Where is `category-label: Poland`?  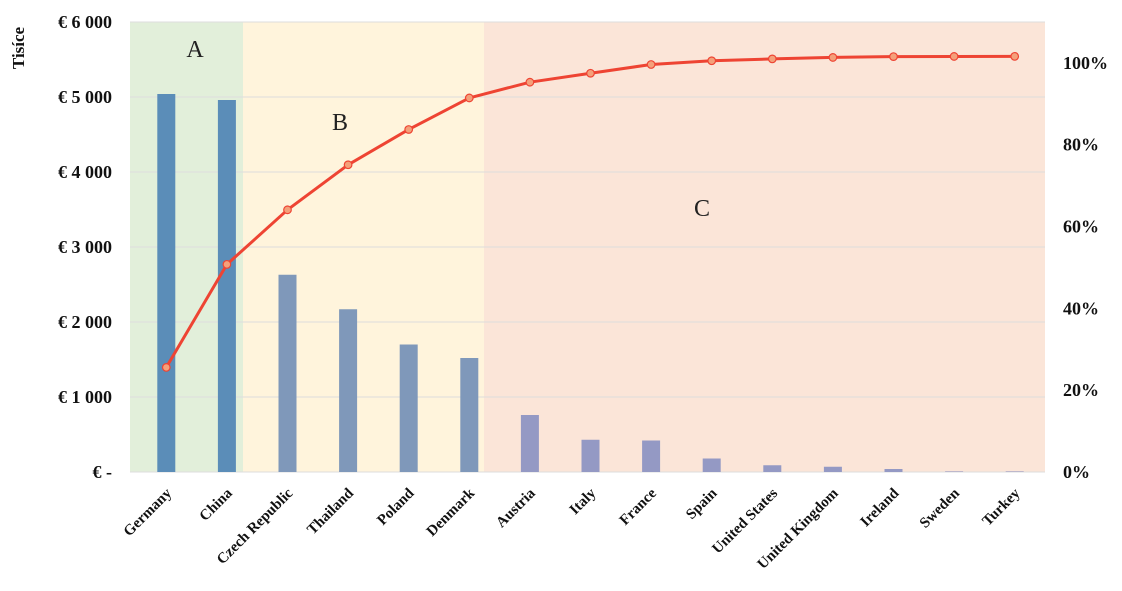
category-label: Poland is located at coordinates (396, 507).